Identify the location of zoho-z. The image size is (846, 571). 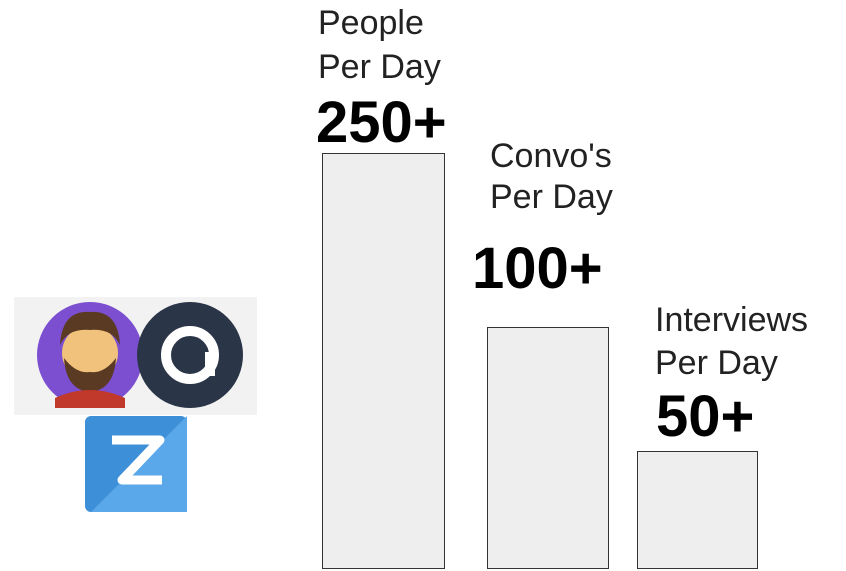
(138, 460).